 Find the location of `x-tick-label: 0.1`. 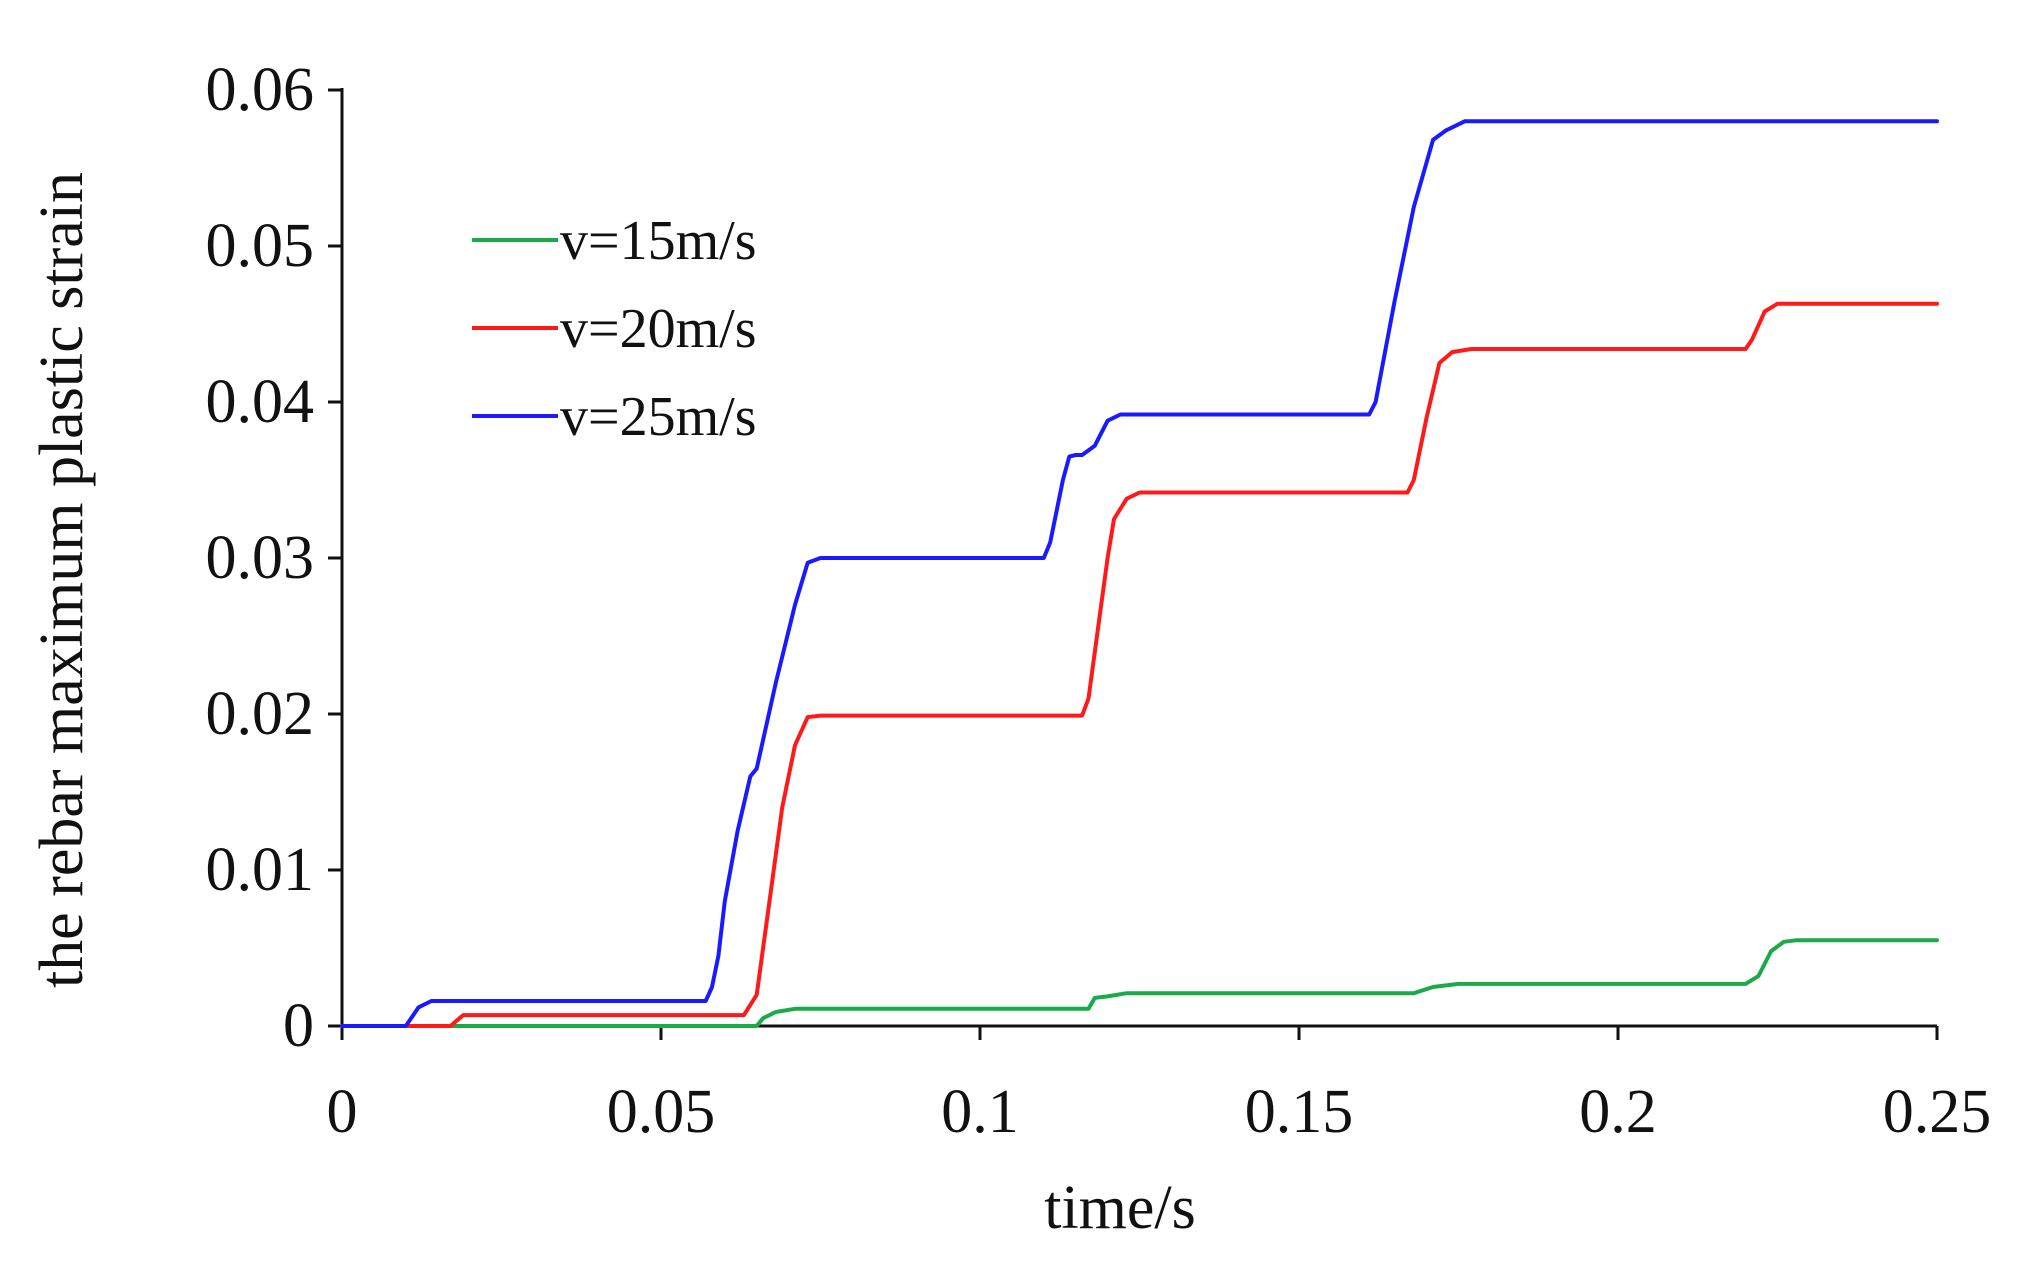

x-tick-label: 0.1 is located at coordinates (980, 1112).